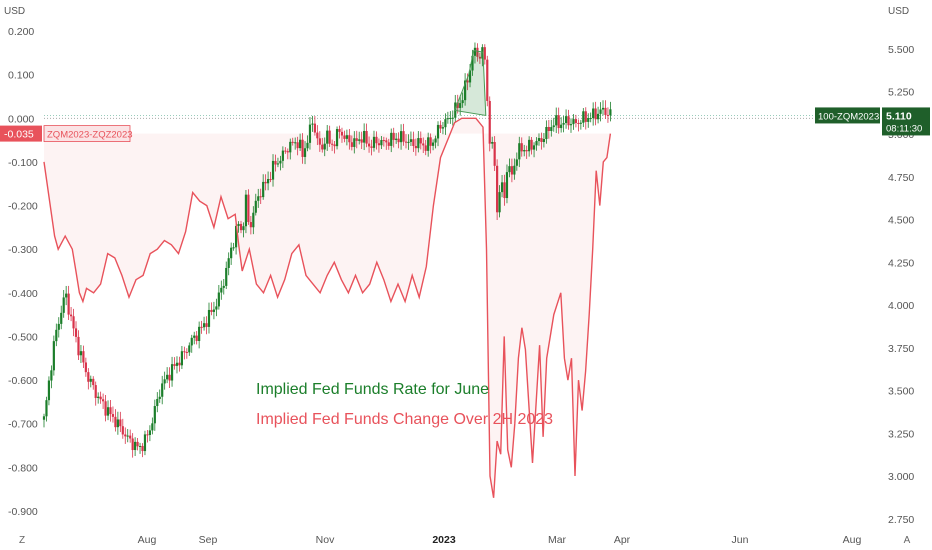 The image size is (932, 550). What do you see at coordinates (901, 178) in the screenshot?
I see `right-tick-label: 4.750` at bounding box center [901, 178].